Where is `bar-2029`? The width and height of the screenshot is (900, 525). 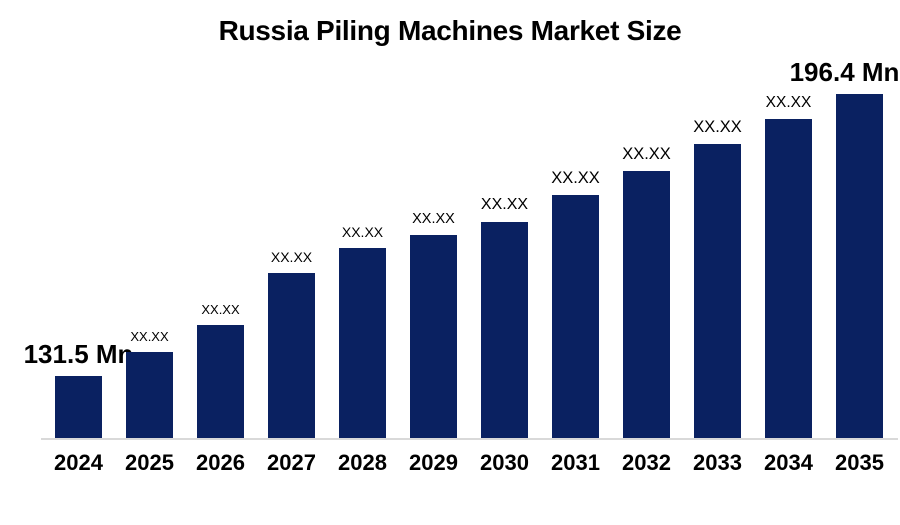
bar-2029 is located at coordinates (433, 336).